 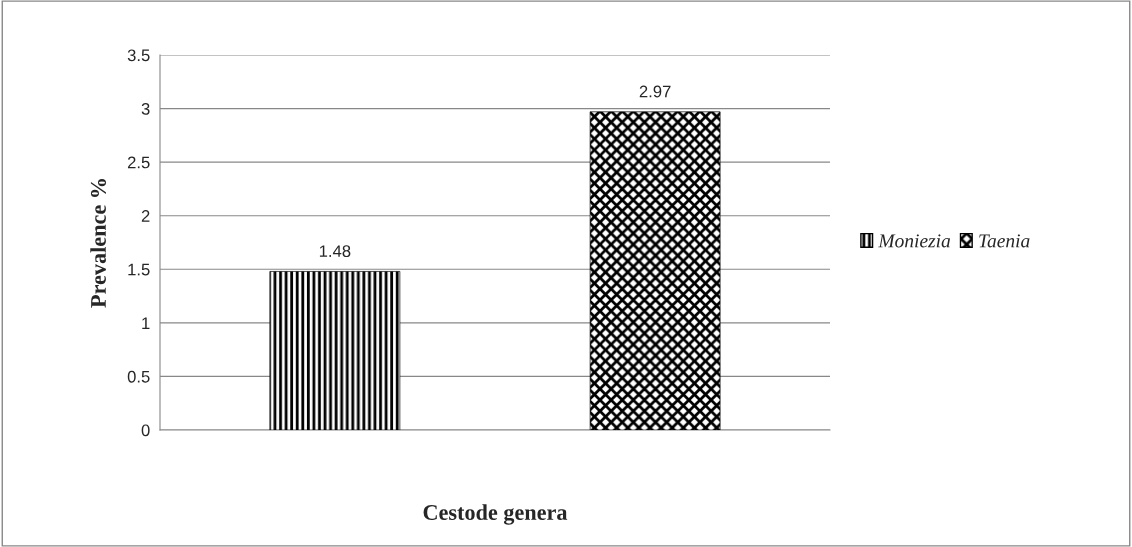 What do you see at coordinates (146, 323) in the screenshot?
I see `y-tick-label: 1` at bounding box center [146, 323].